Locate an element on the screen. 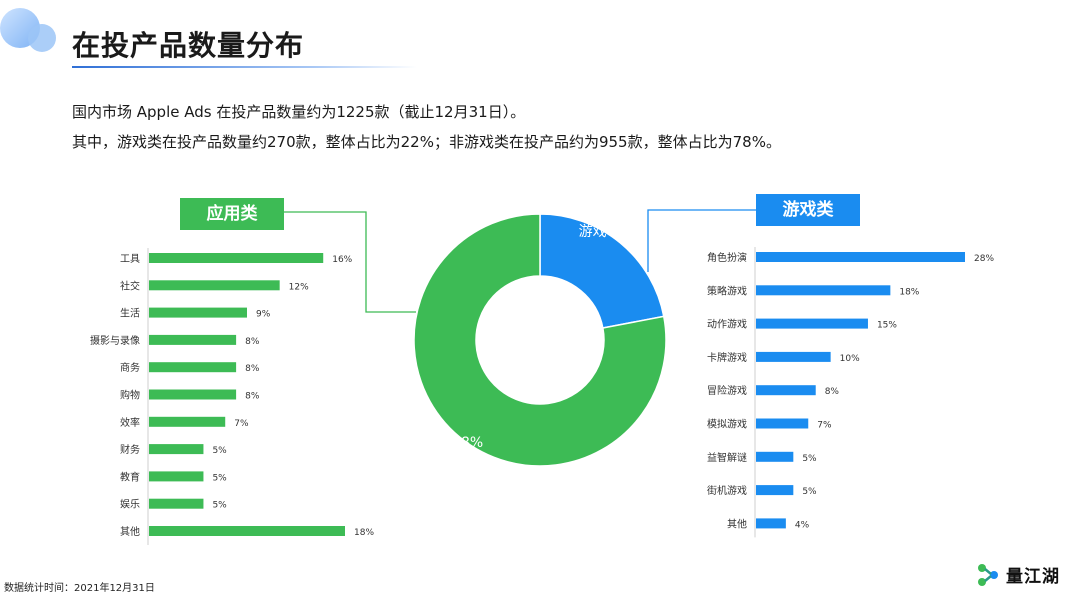 The width and height of the screenshot is (1080, 604). title-underline is located at coordinates (244, 67).